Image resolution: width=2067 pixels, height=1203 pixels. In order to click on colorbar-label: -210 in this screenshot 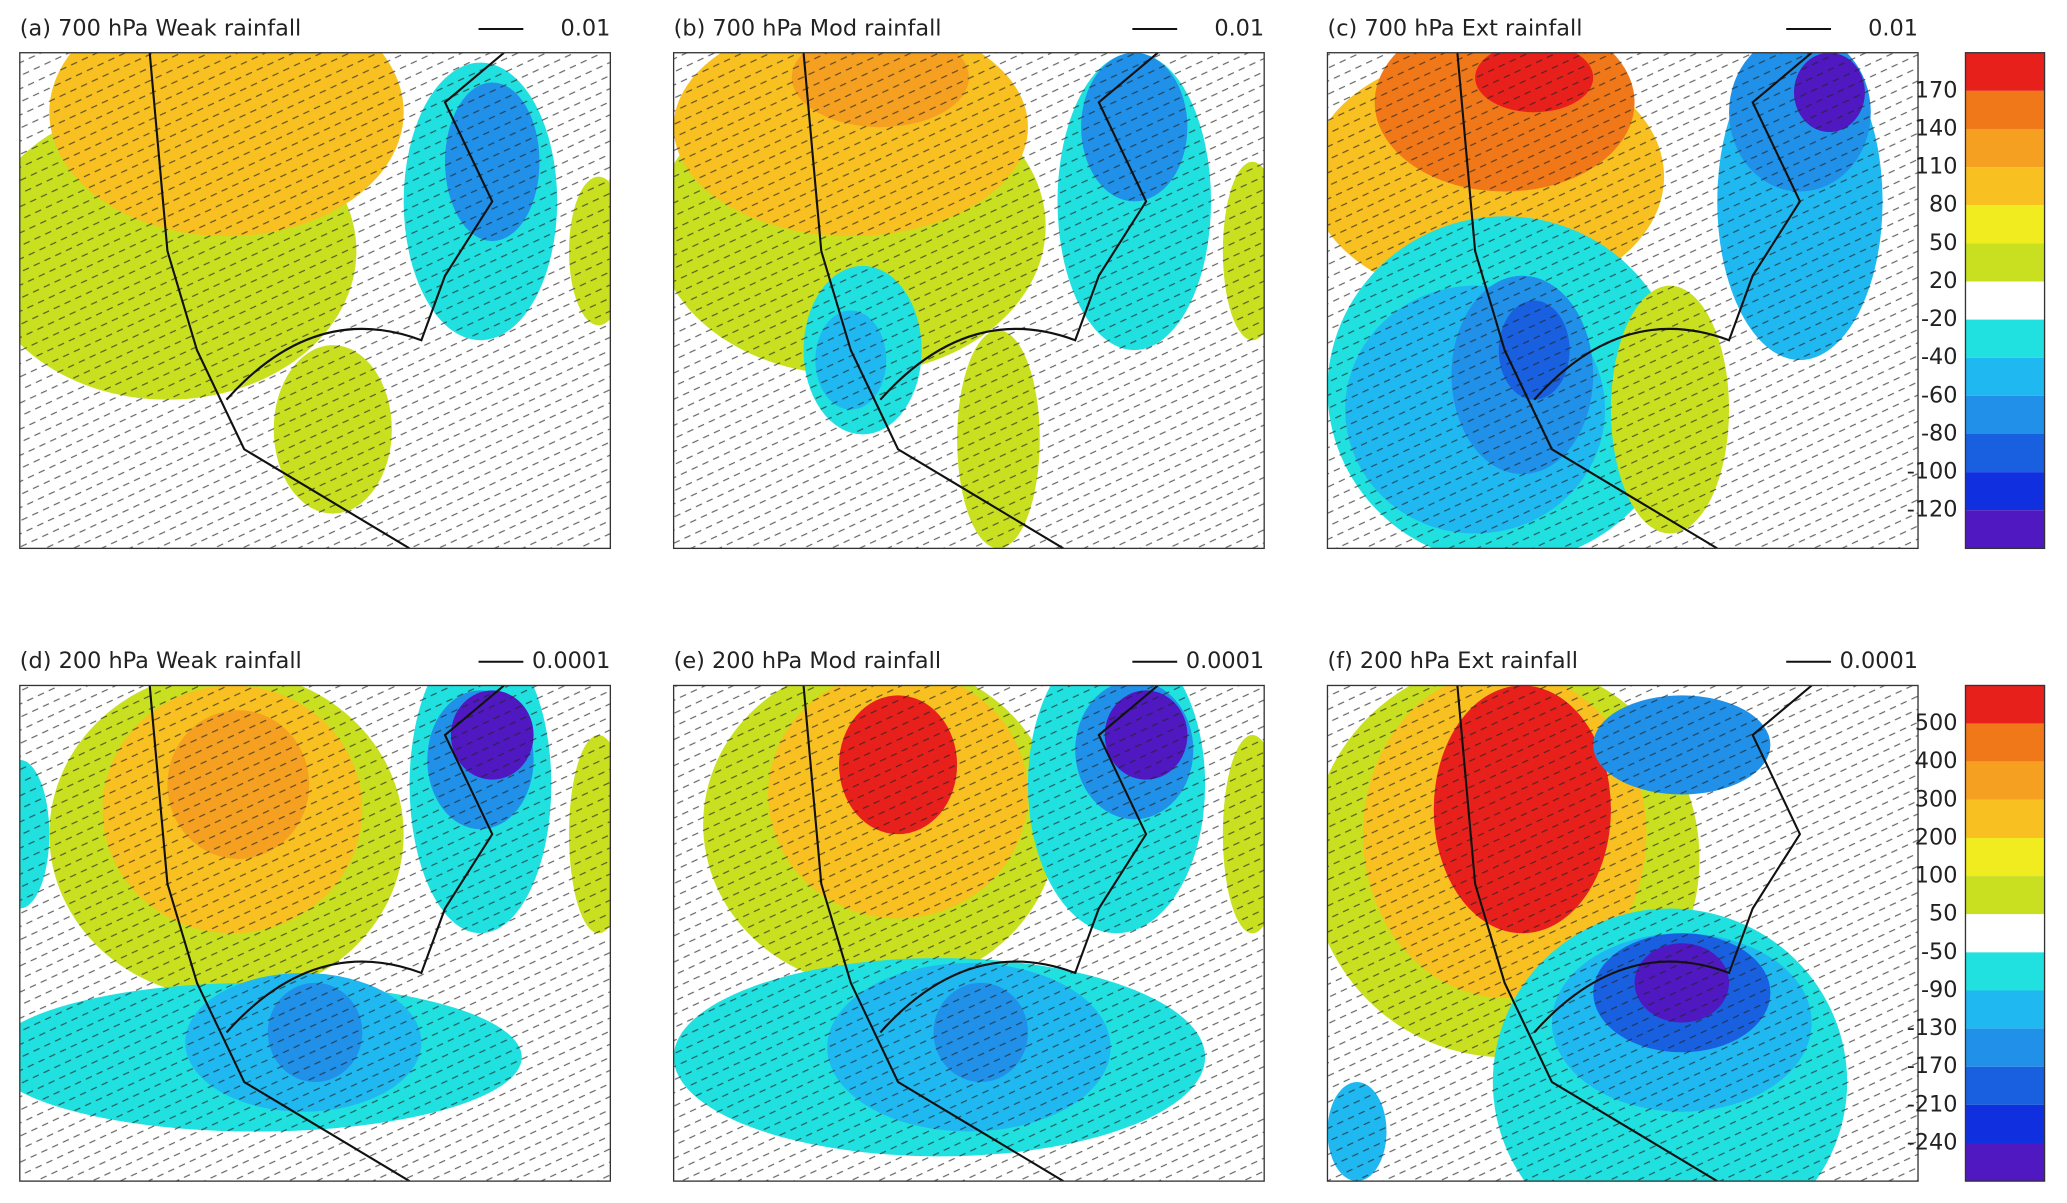, I will do `click(1932, 1104)`.